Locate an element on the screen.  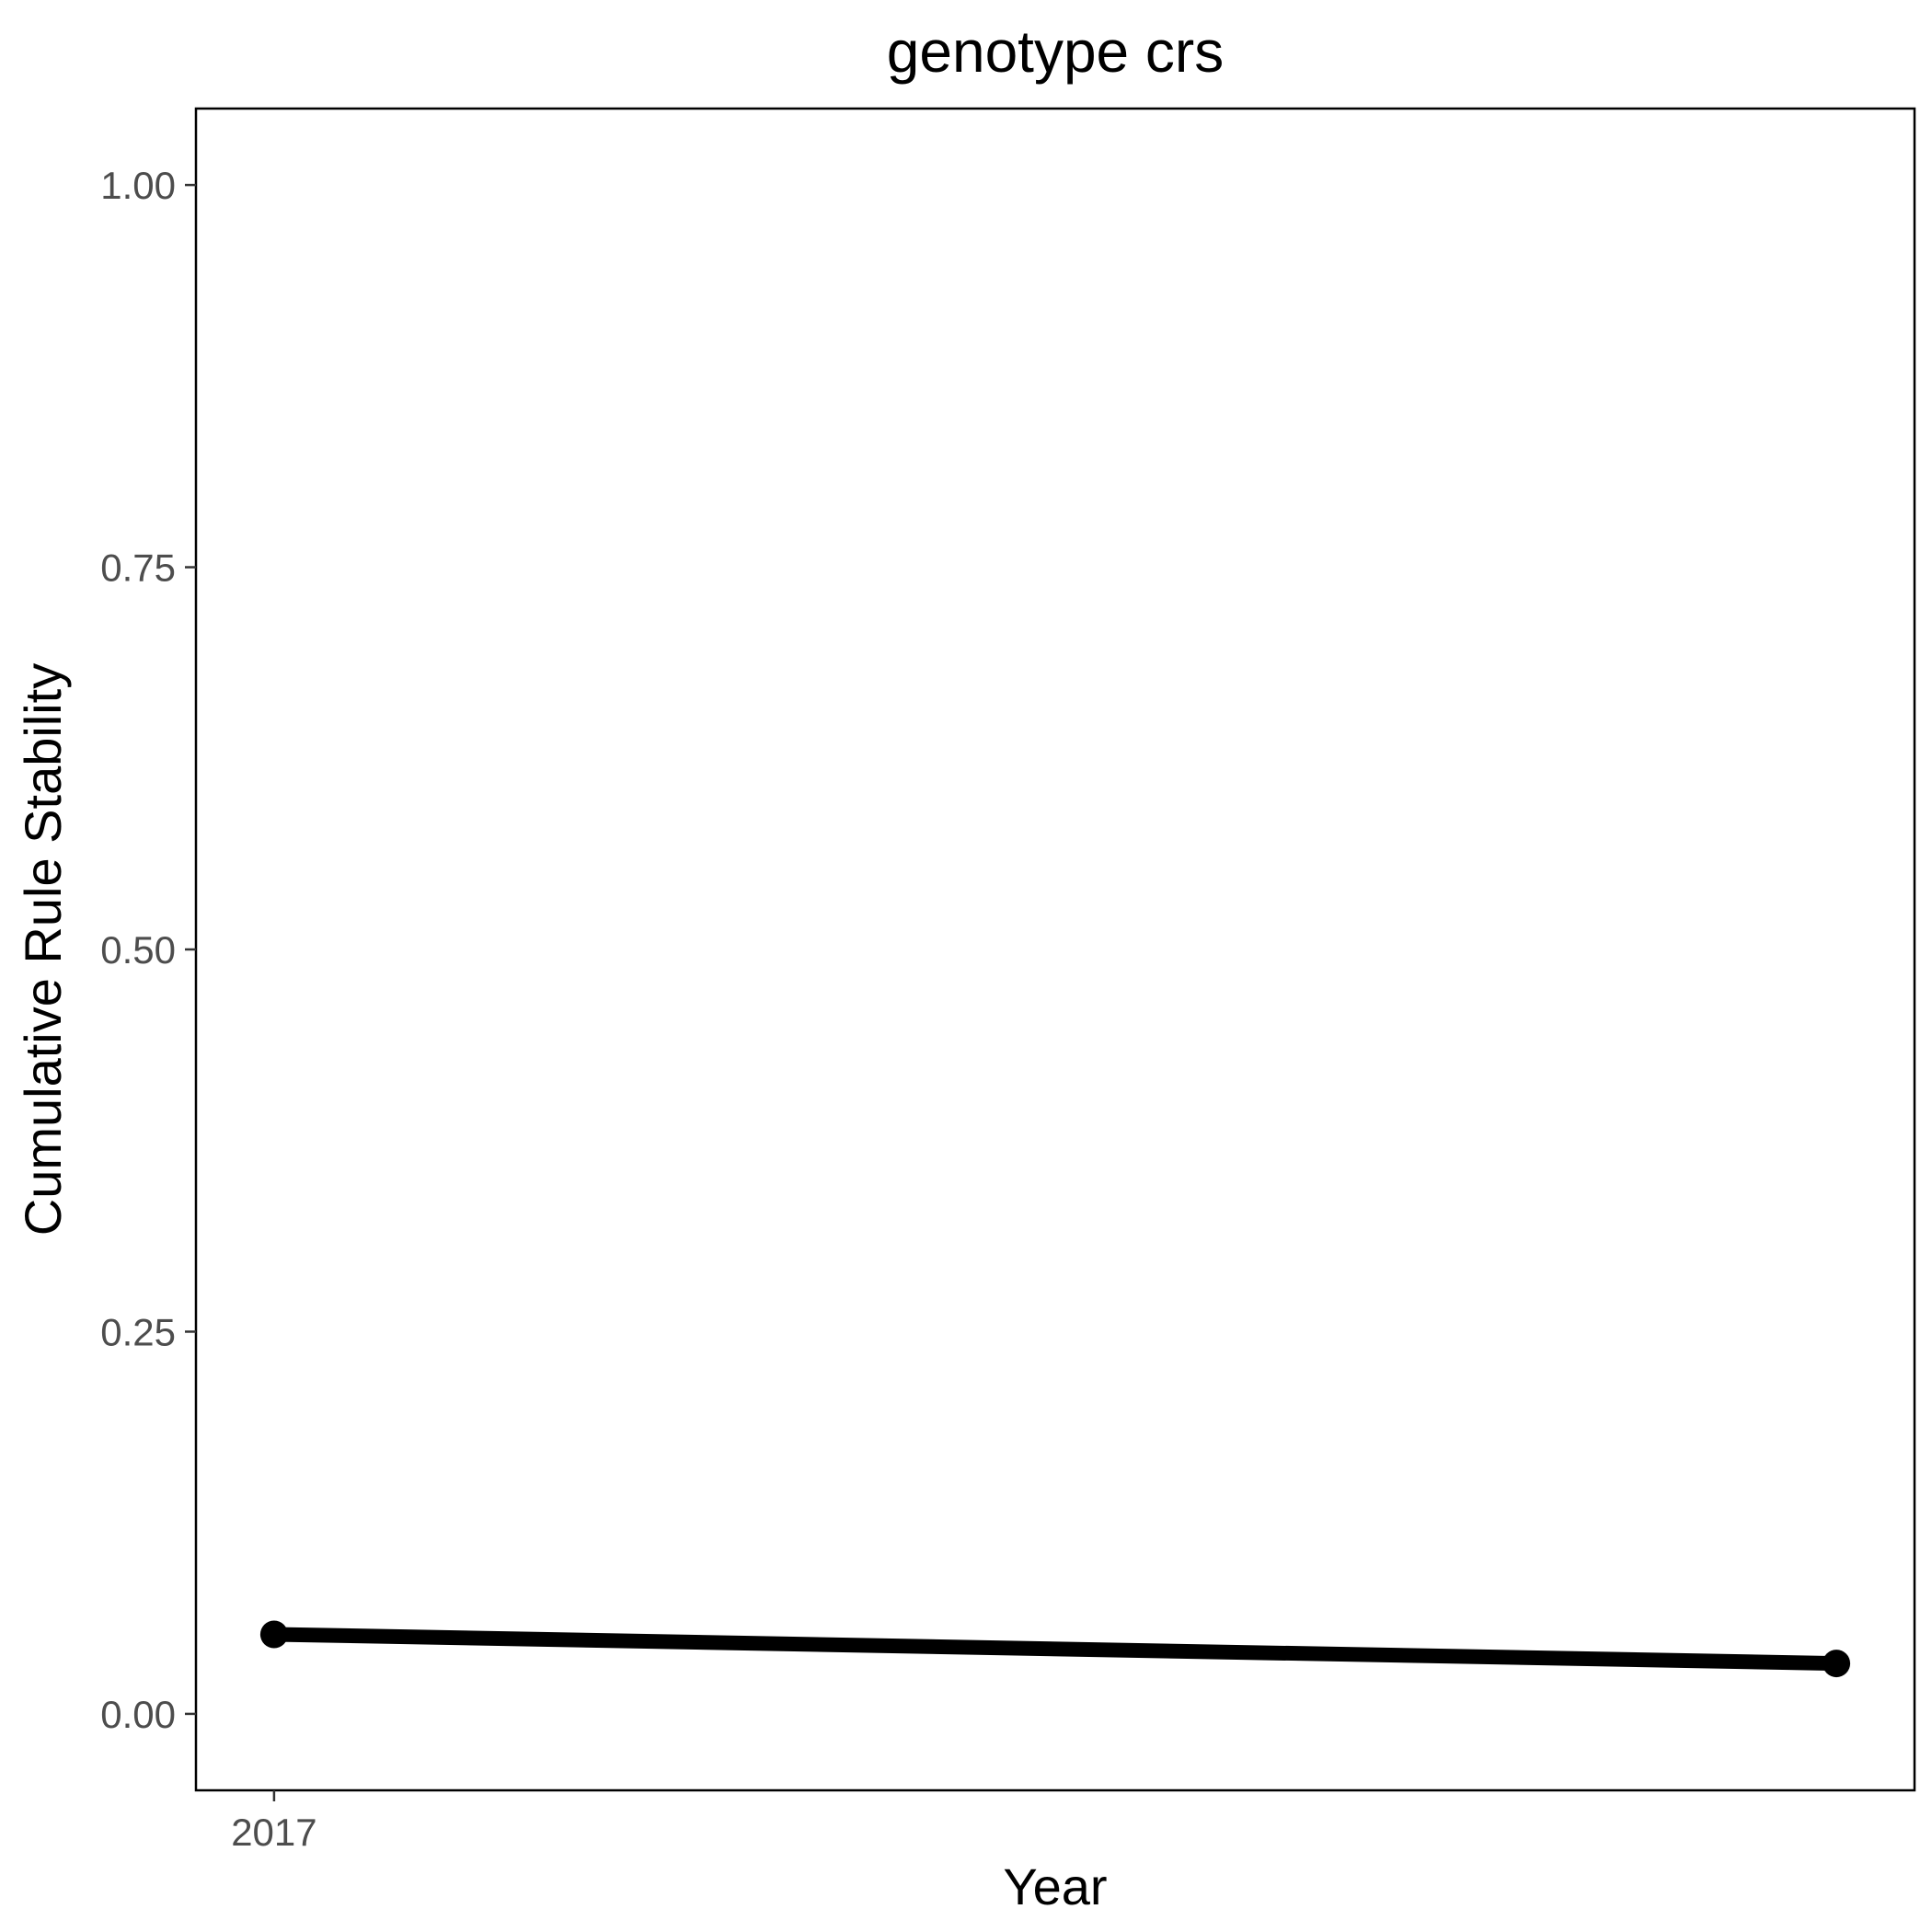
x-axis-title: Year is located at coordinates (1055, 1886).